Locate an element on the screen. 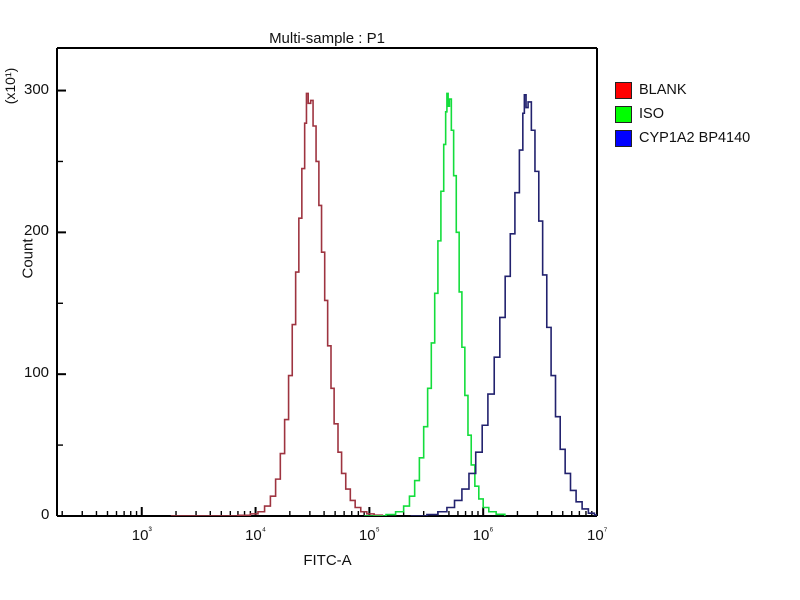  y-tick-label: 0 is located at coordinates (45, 514).